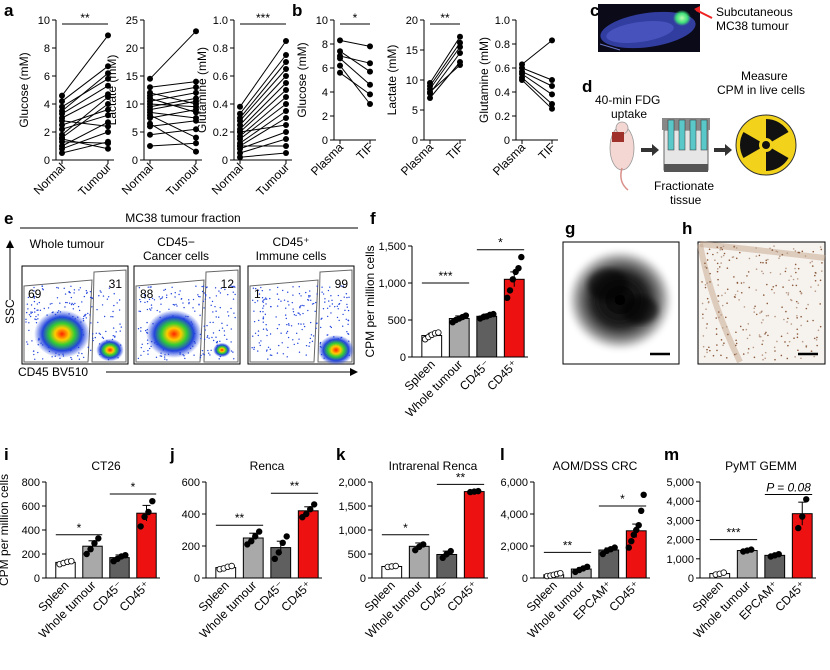 This screenshot has height=670, width=830. What do you see at coordinates (680, 502) in the screenshot?
I see `y-tick-label: 4,000` at bounding box center [680, 502].